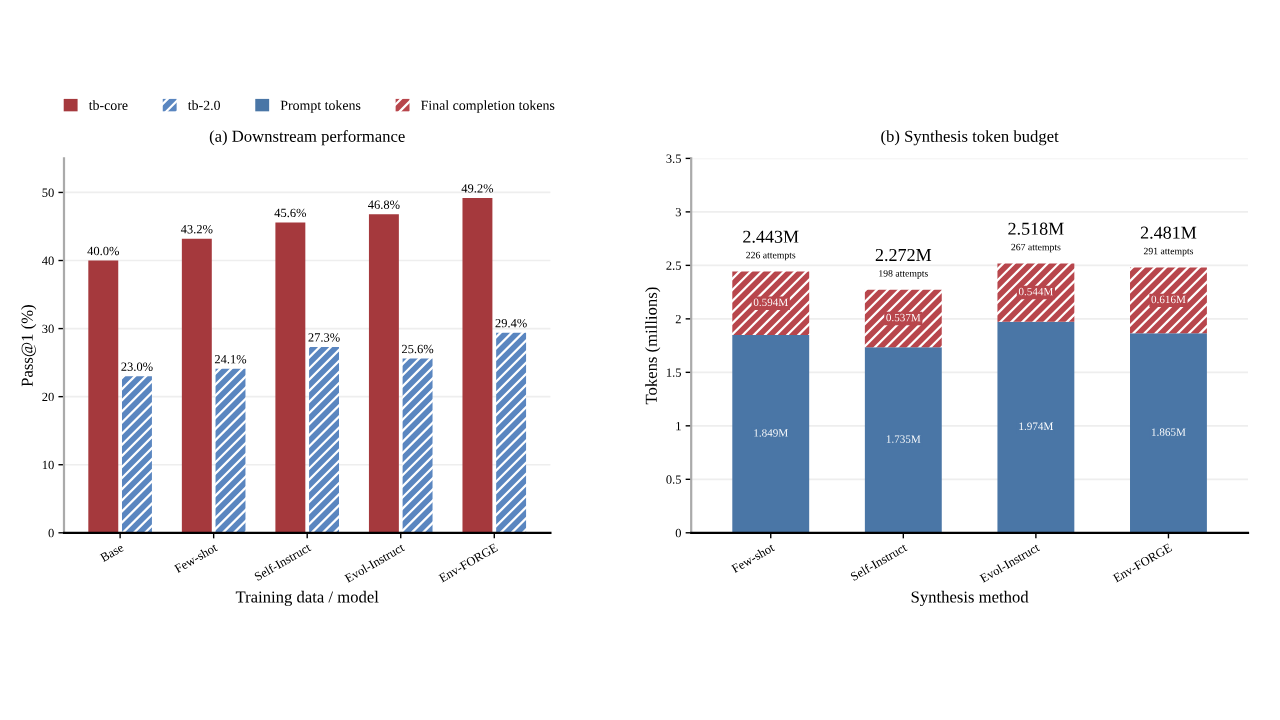  Describe the element at coordinates (653, 346) in the screenshot. I see `y-axis-title: Tokens (millions)` at that location.